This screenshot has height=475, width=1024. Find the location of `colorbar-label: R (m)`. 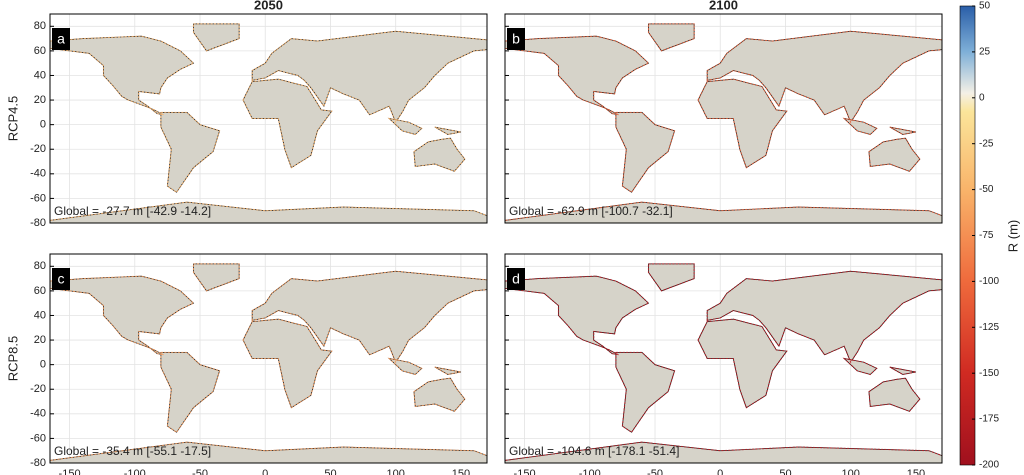

colorbar-label: R (m) is located at coordinates (1012, 236).